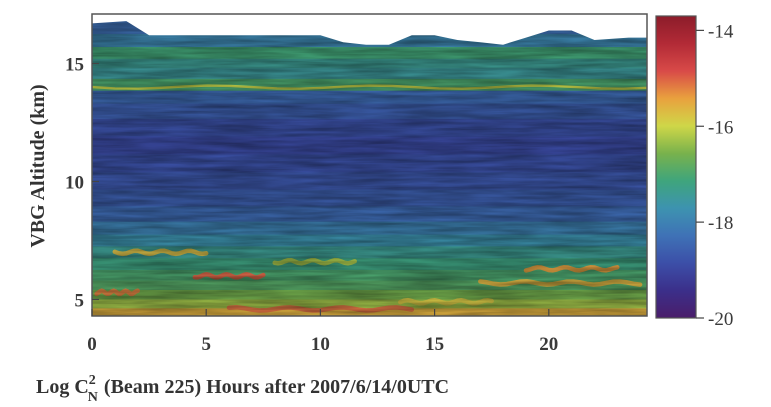 The image size is (771, 407). I want to click on y-axis-label: VBG Altitude (km), so click(38, 165).